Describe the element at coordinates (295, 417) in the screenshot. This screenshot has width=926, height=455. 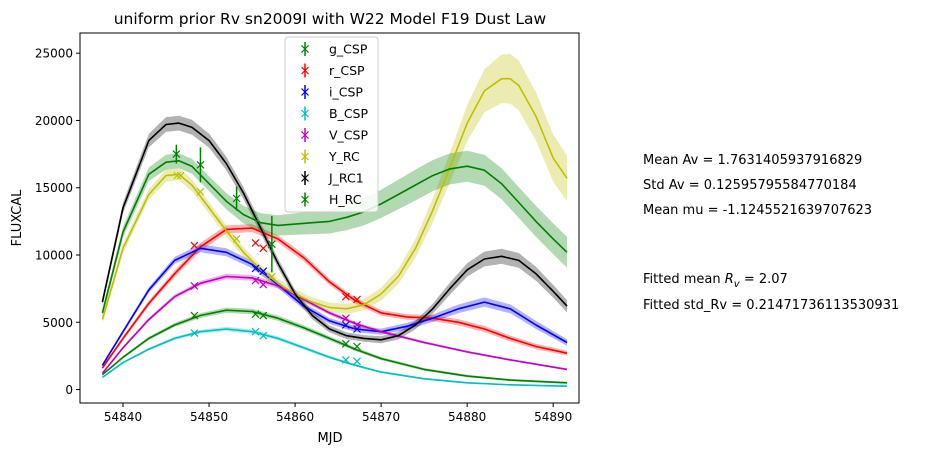
I see `x-tick-label: 54860` at that location.